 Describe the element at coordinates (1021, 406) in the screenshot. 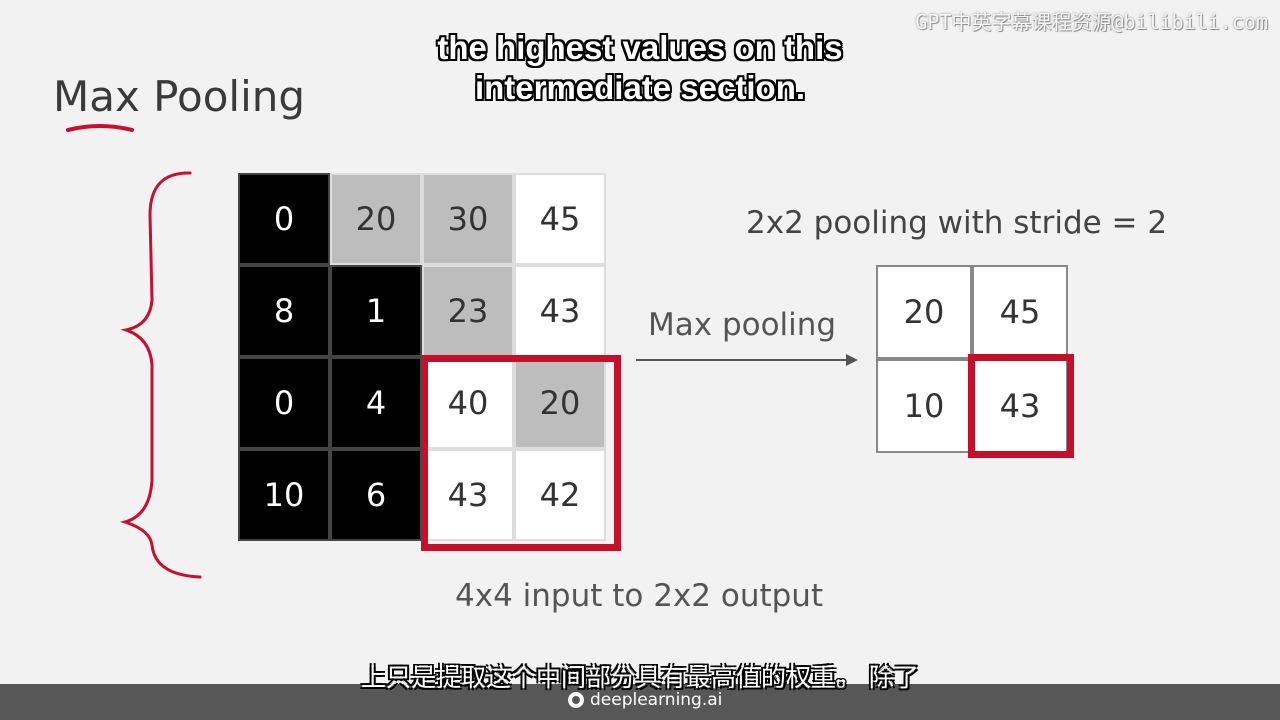

I see `output-highlight-box` at that location.